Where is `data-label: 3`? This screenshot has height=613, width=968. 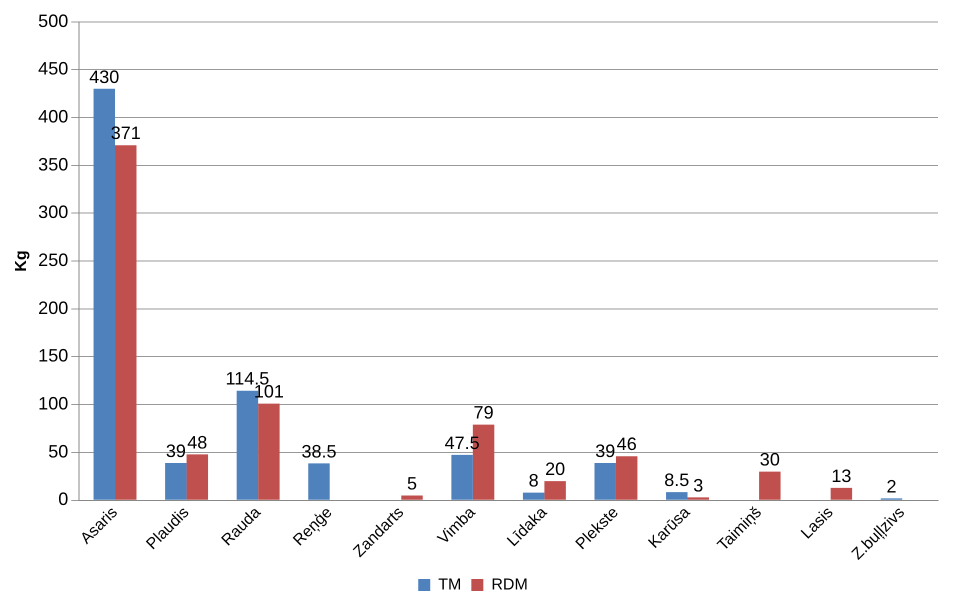 data-label: 3 is located at coordinates (698, 485).